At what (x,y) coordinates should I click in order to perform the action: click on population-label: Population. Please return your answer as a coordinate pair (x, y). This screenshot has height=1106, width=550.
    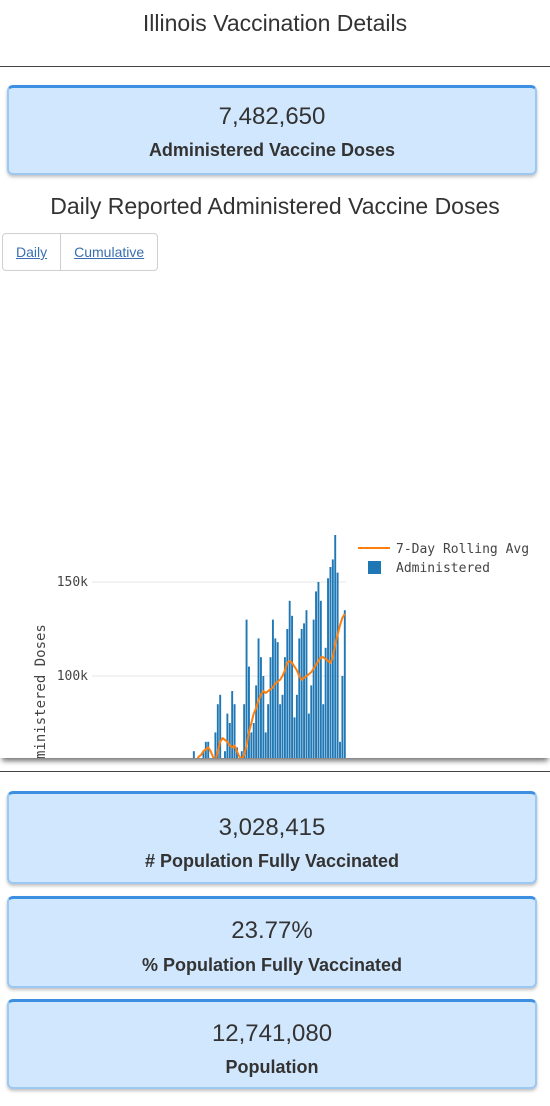
    Looking at the image, I should click on (272, 1067).